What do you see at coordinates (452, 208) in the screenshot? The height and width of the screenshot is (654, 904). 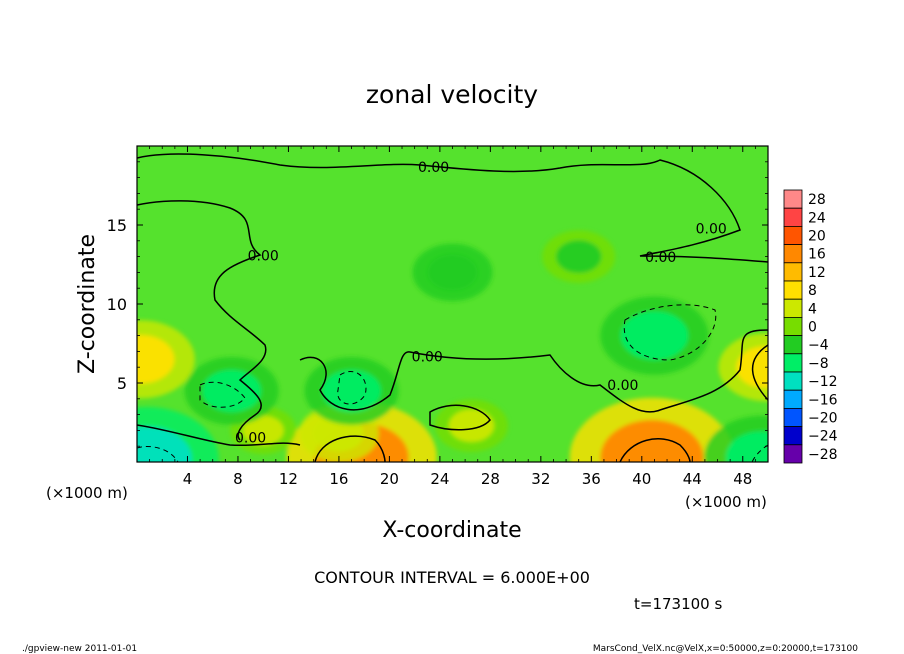 I see `contour-zero-upper` at bounding box center [452, 208].